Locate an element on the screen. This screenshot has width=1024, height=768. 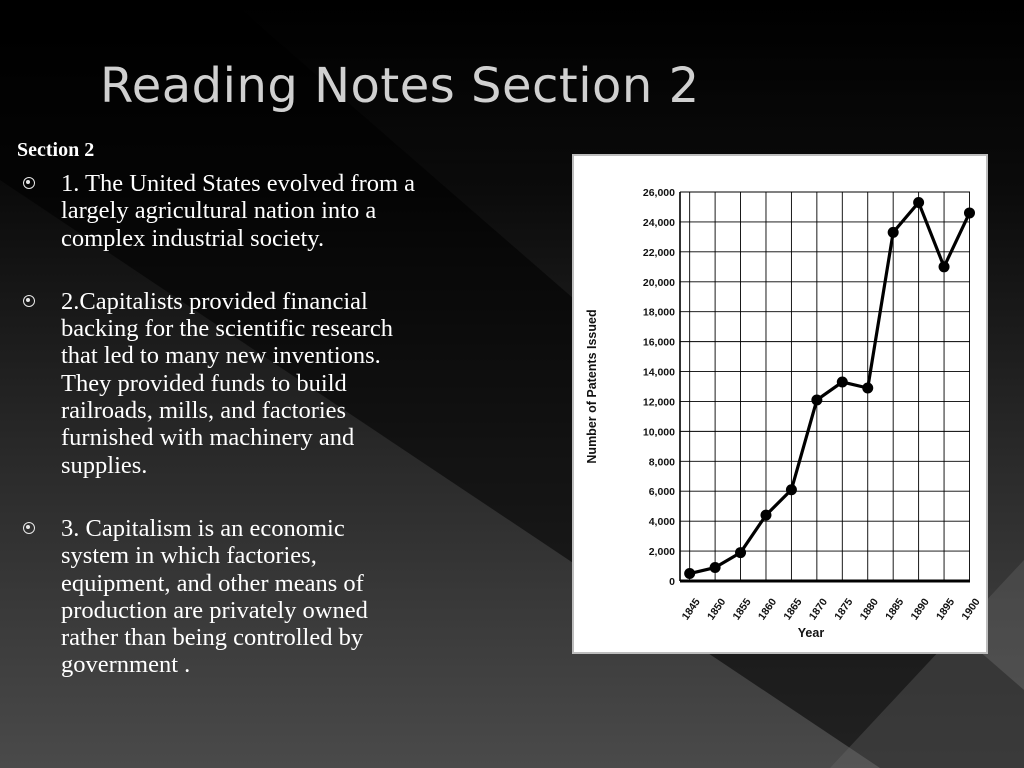
bullet-text-line: railroads, mills, and factories is located at coordinates (204, 411).